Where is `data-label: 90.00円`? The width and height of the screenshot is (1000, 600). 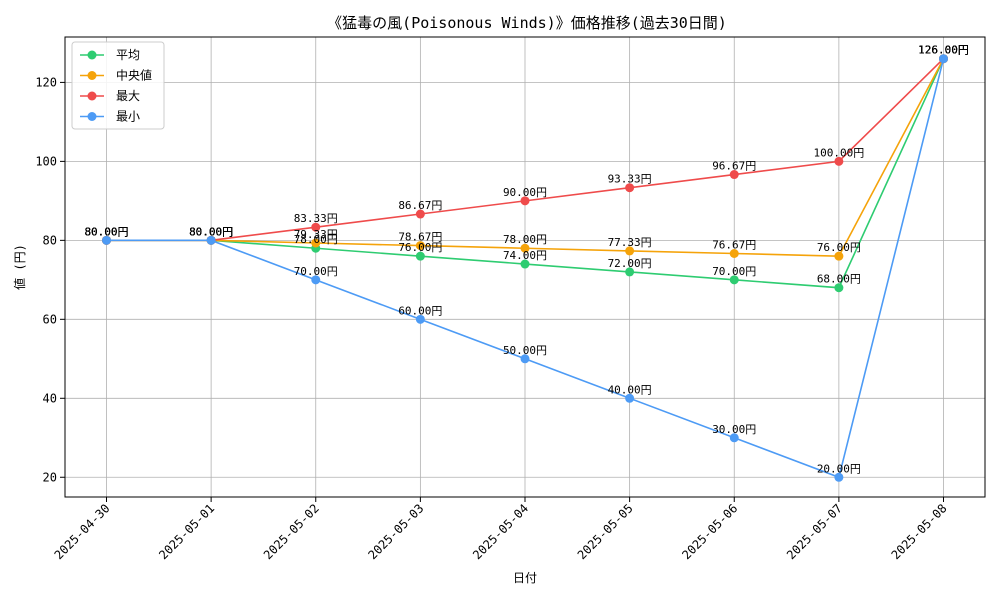 data-label: 90.00円 is located at coordinates (525, 192).